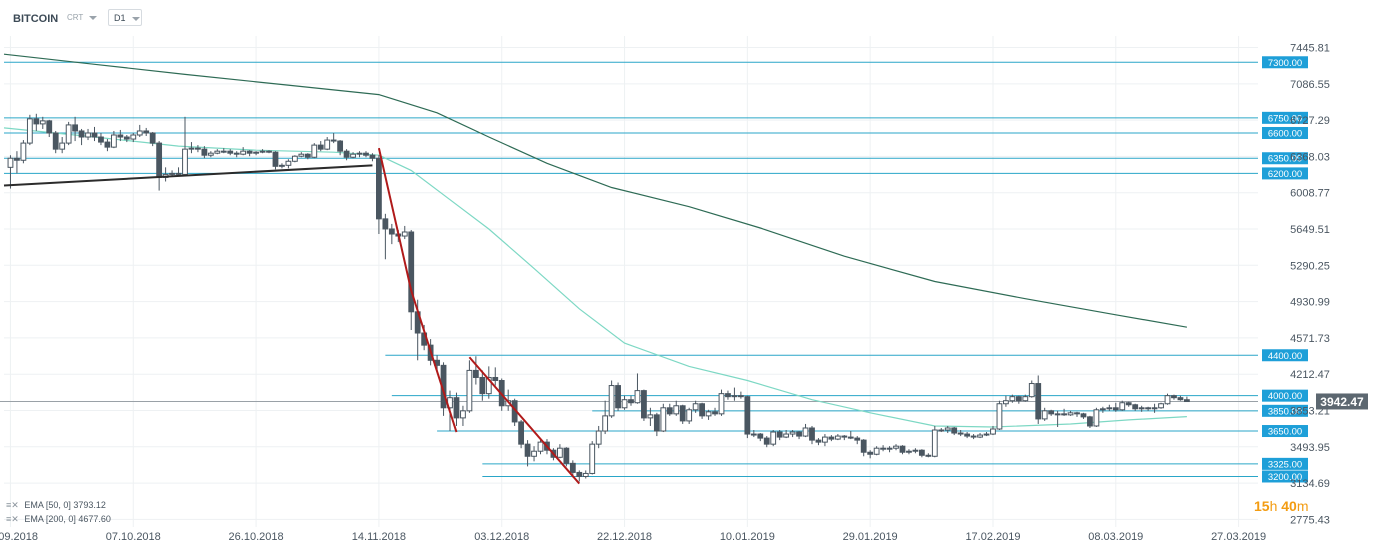  Describe the element at coordinates (1285, 133) in the screenshot. I see `level-badge-label: 6600.00` at that location.